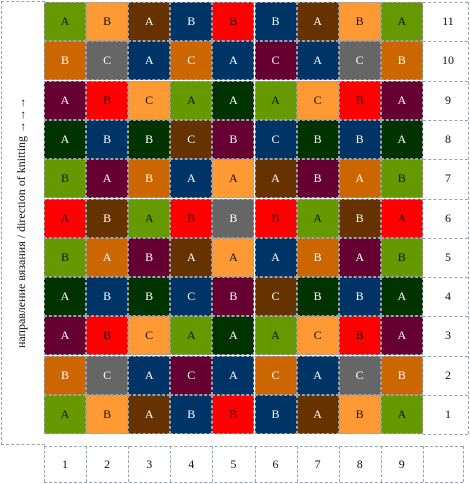 The width and height of the screenshot is (470, 484). What do you see at coordinates (448, 99) in the screenshot?
I see `row-number: 9` at bounding box center [448, 99].